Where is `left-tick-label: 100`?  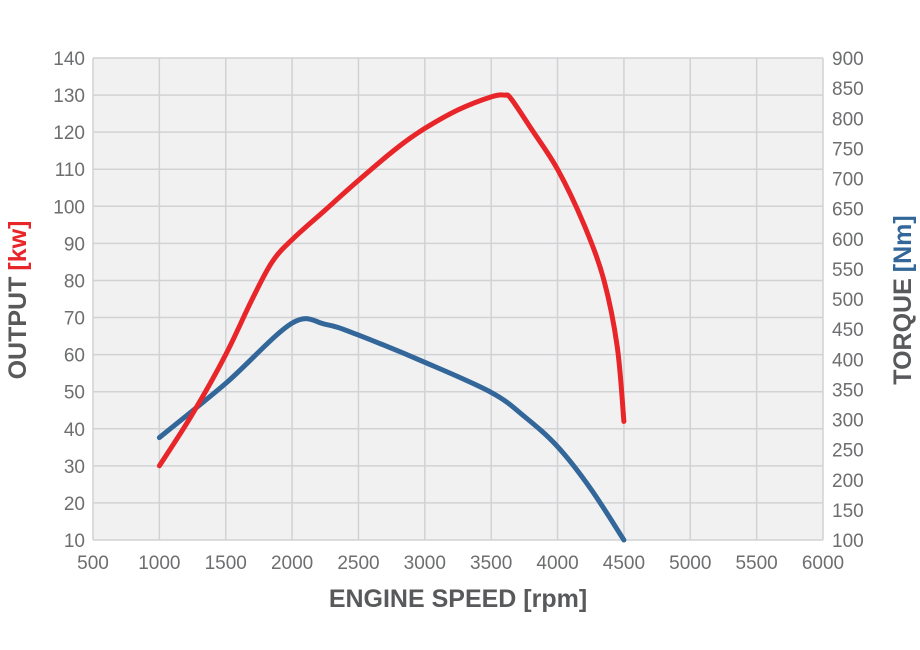
left-tick-label: 100 is located at coordinates (69, 207).